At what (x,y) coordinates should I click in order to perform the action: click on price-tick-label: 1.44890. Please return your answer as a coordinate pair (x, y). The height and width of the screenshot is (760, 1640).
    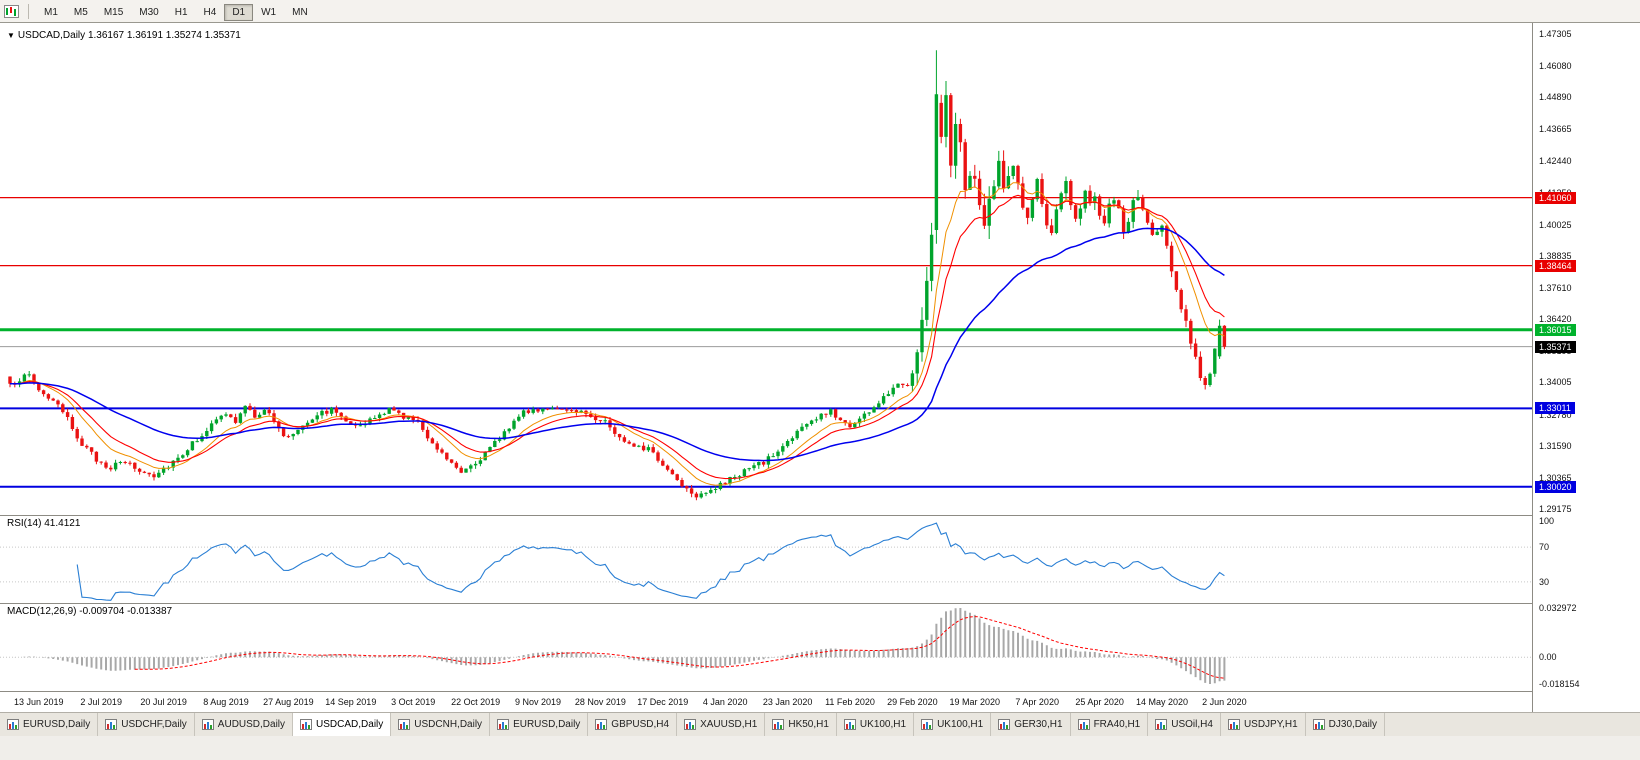
    Looking at the image, I should click on (1555, 97).